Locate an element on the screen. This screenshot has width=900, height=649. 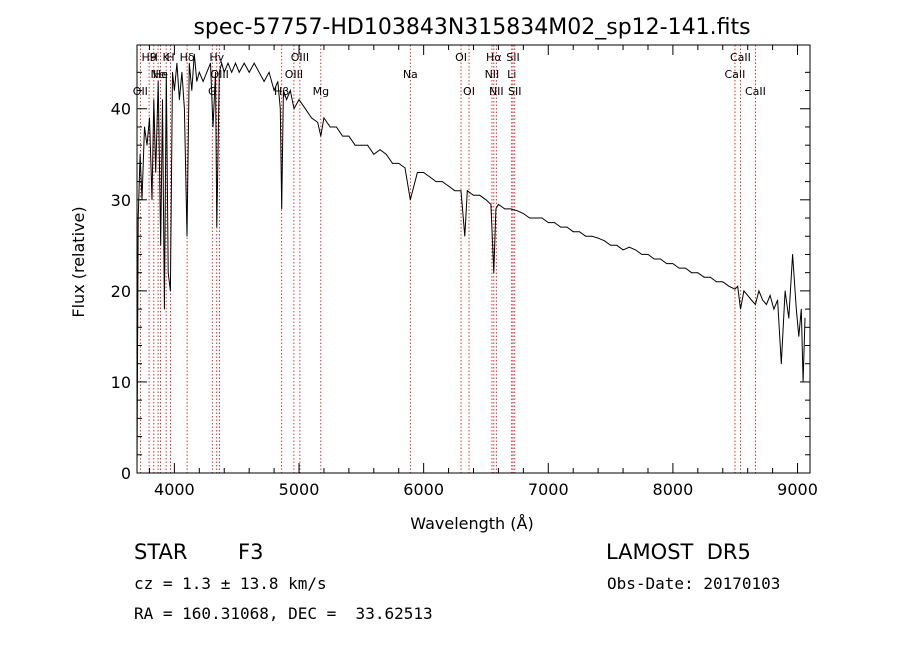
x-tick-label: 5000 is located at coordinates (299, 489).